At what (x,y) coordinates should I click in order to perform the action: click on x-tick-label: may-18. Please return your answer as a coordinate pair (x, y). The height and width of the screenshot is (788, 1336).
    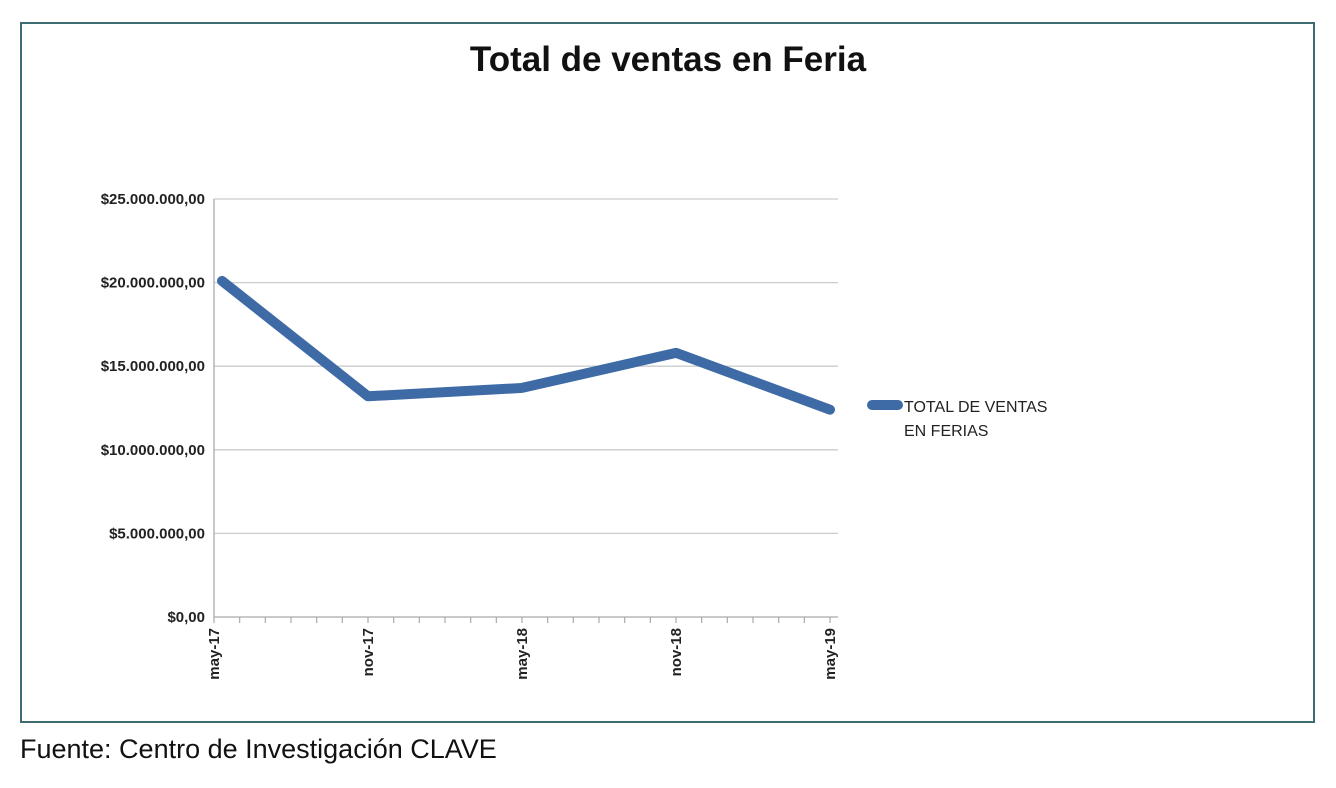
    Looking at the image, I should click on (522, 654).